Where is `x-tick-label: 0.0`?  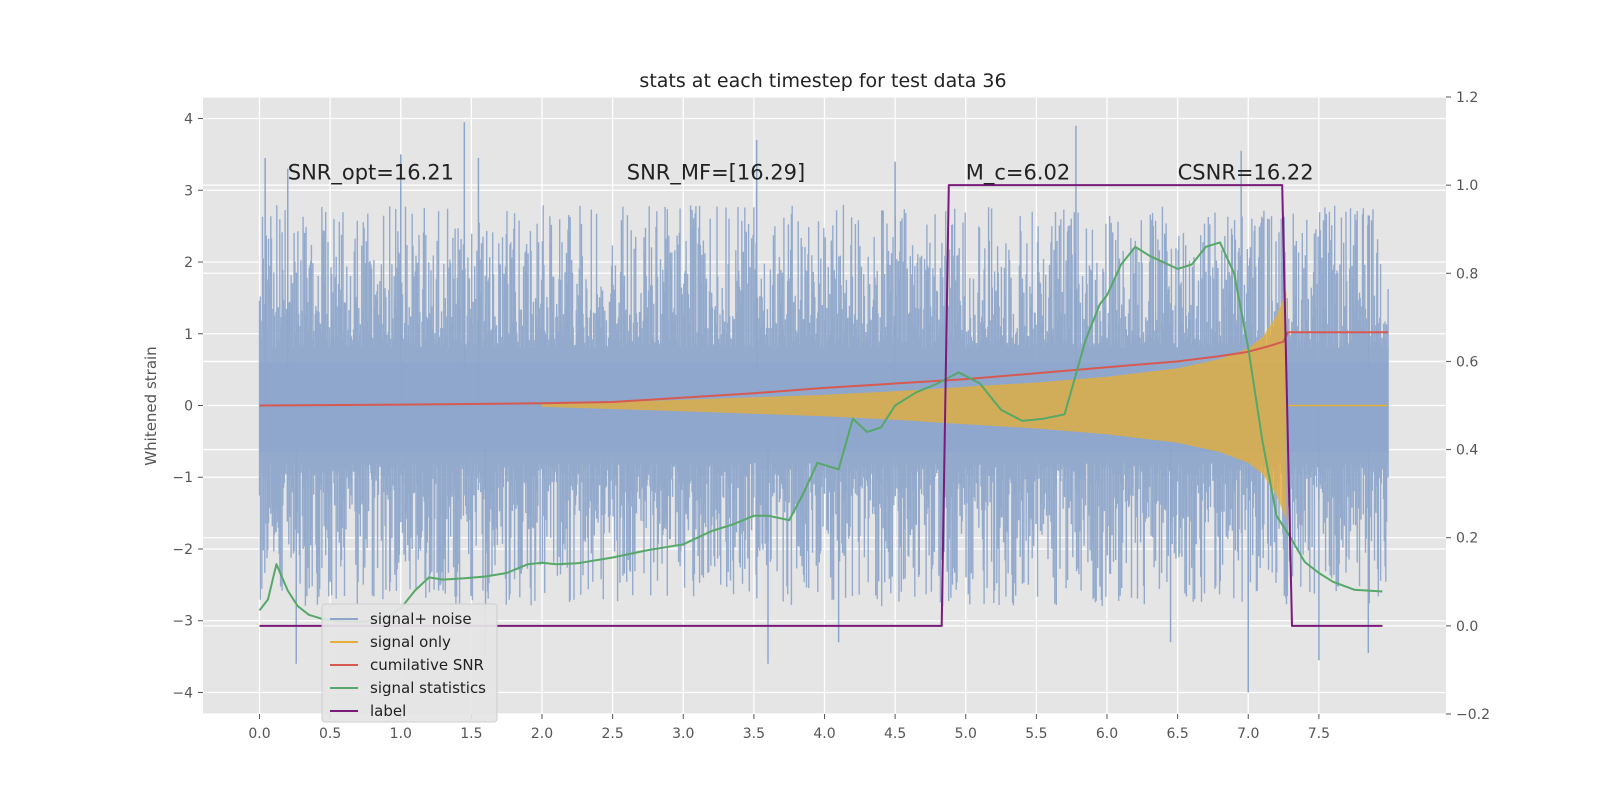 x-tick-label: 0.0 is located at coordinates (259, 734).